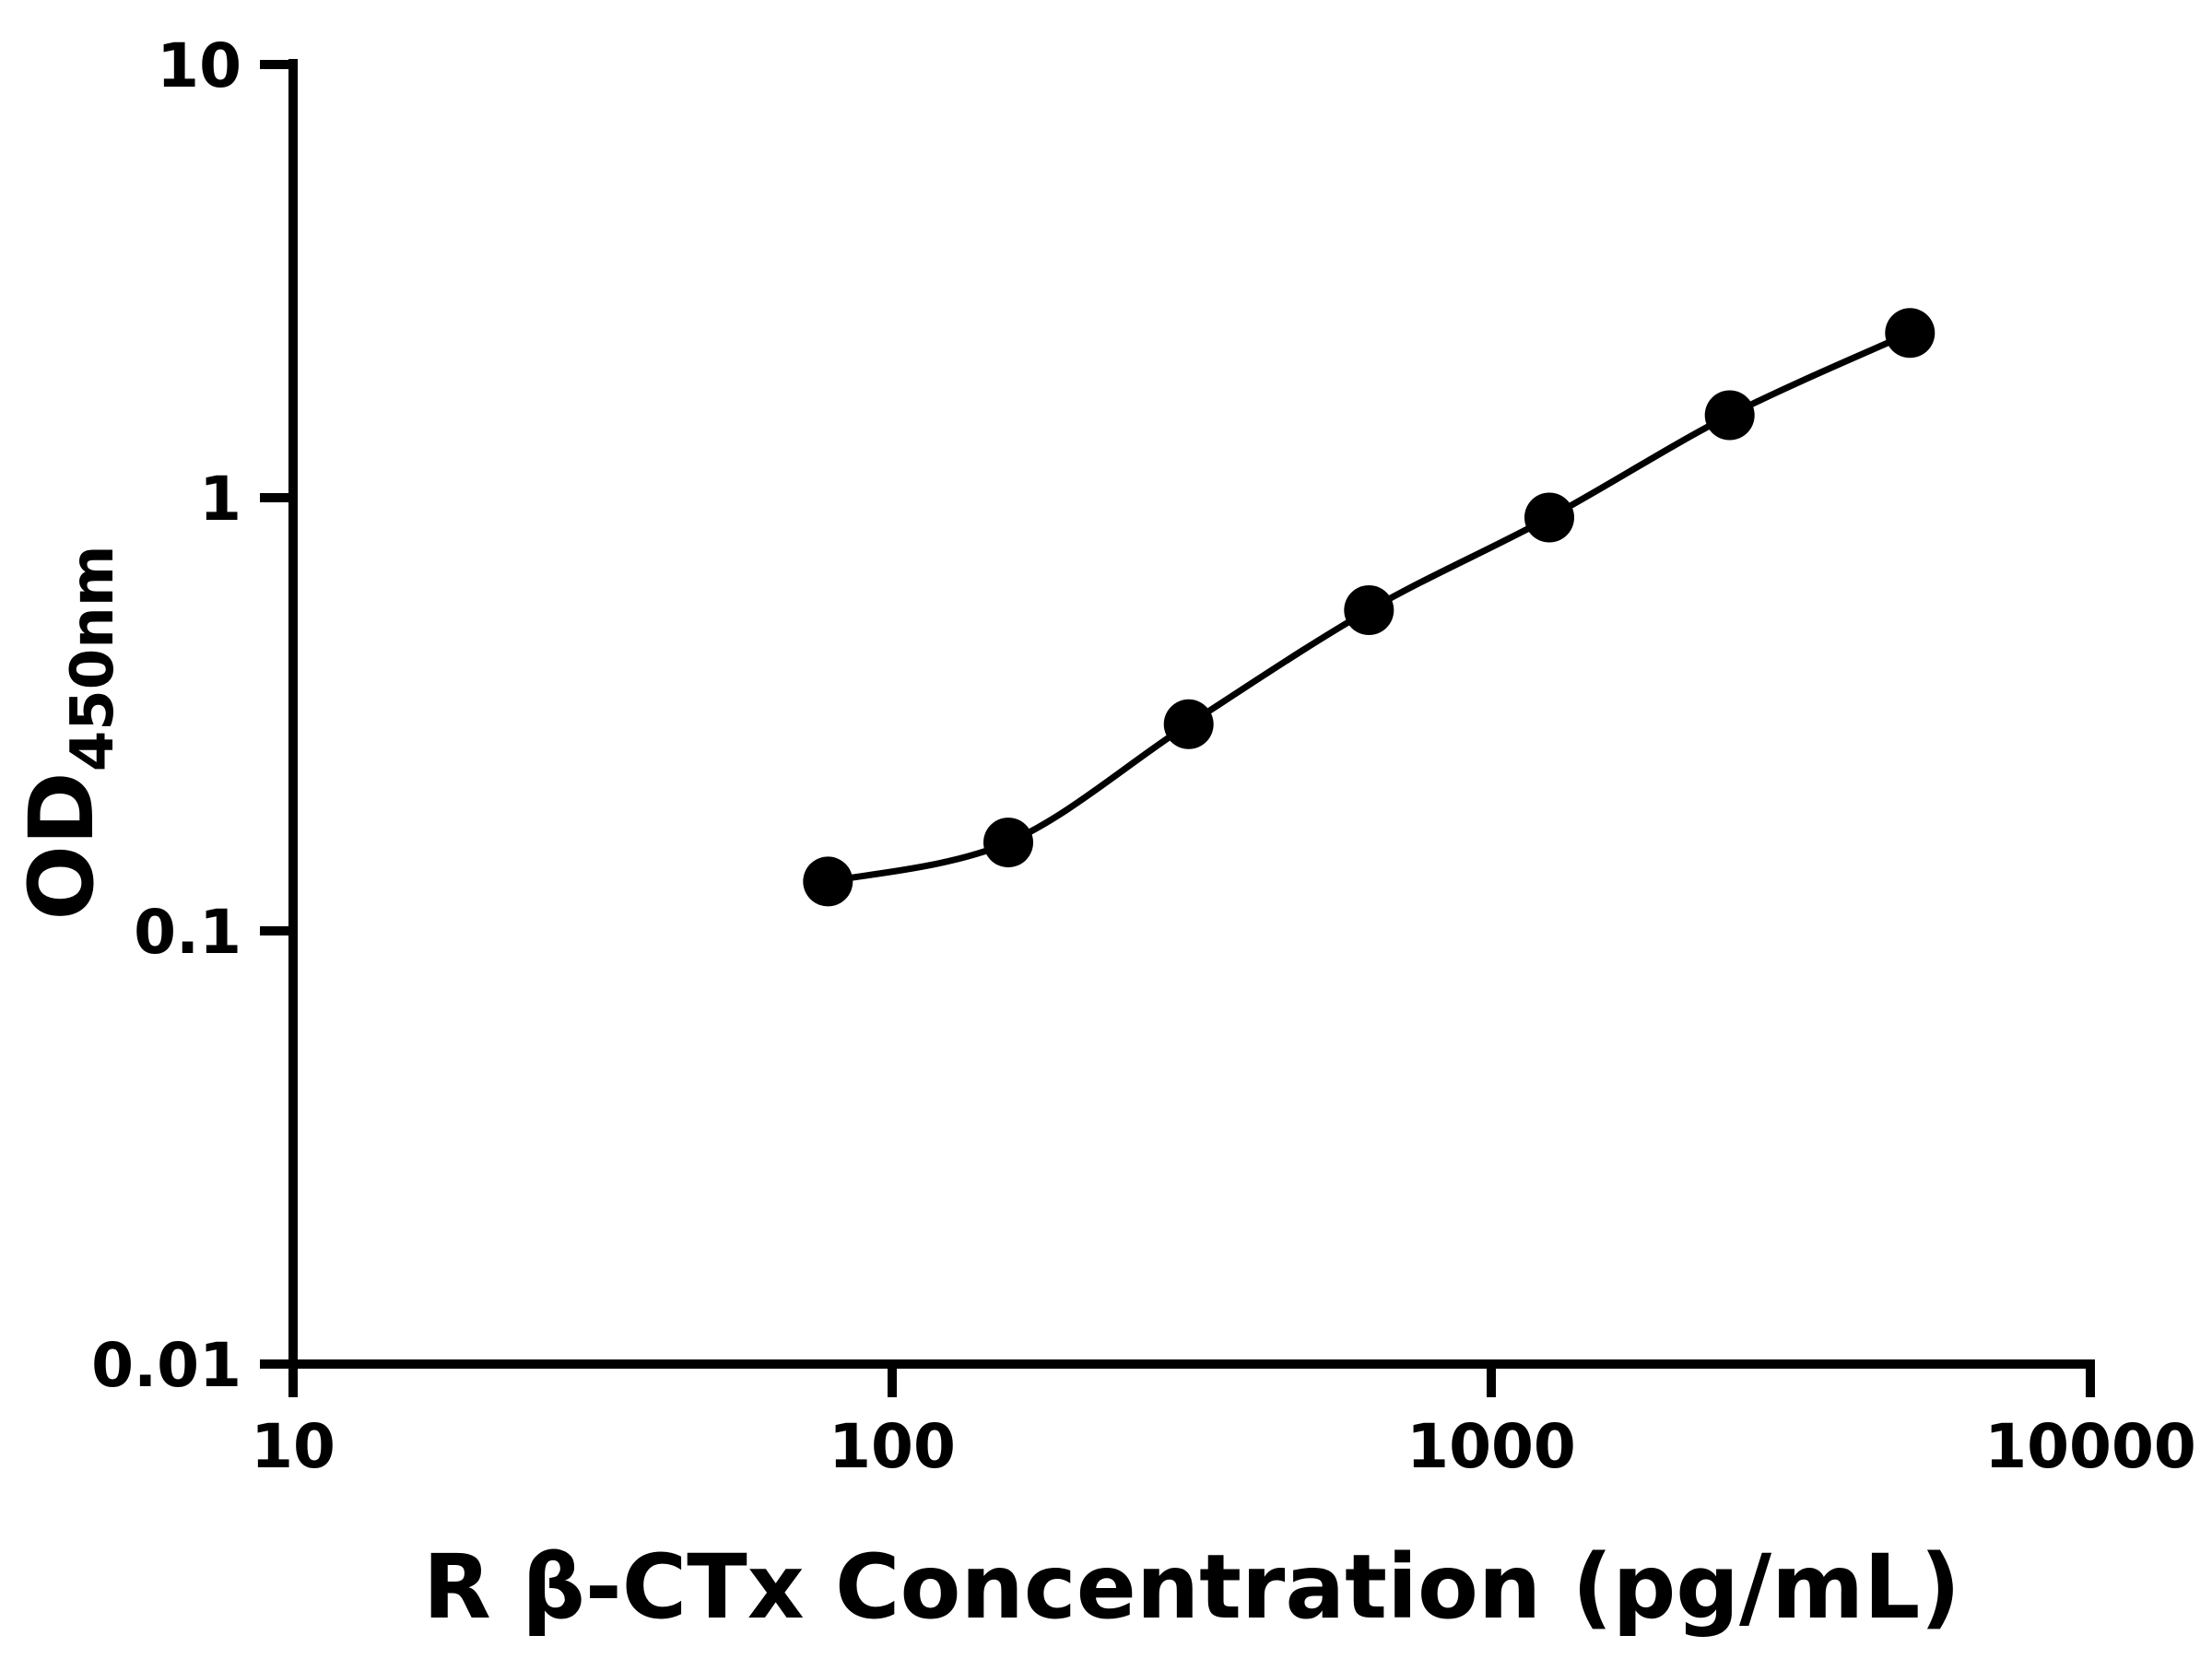 This screenshot has width=2212, height=1659. What do you see at coordinates (61, 845) in the screenshot?
I see `y-axis-title-main: OD` at bounding box center [61, 845].